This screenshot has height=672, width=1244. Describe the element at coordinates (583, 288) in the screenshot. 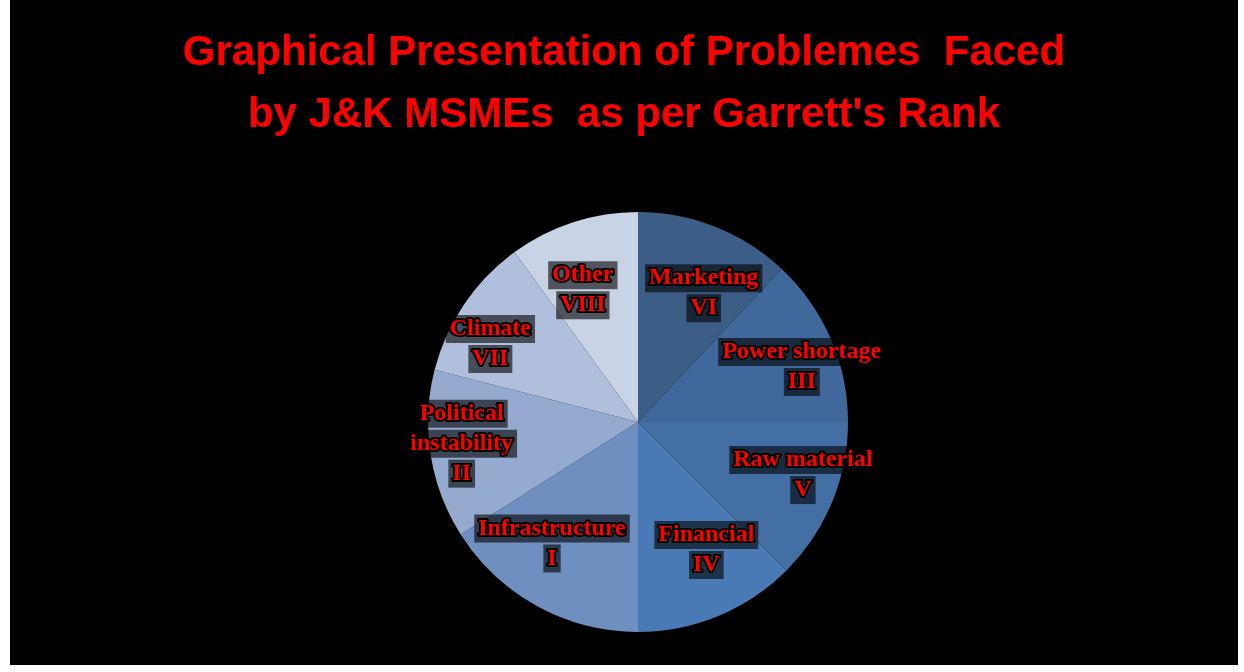

I see `slice-label: Other VIII` at that location.